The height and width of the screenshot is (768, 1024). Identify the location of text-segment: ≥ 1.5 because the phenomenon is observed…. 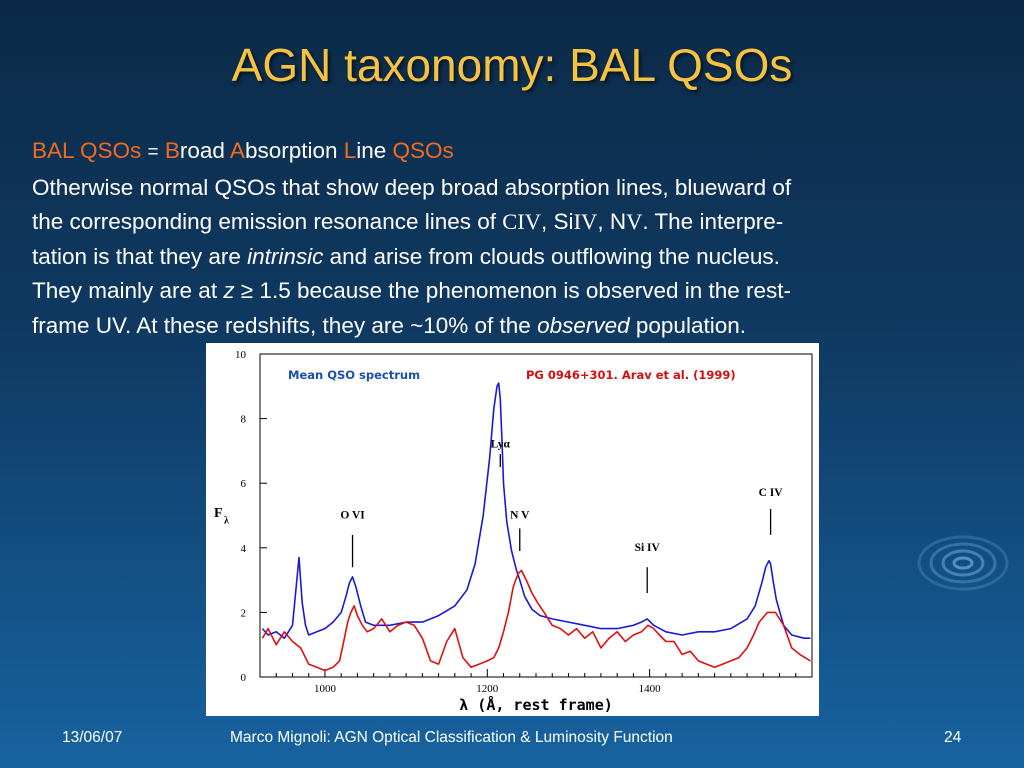
(513, 290).